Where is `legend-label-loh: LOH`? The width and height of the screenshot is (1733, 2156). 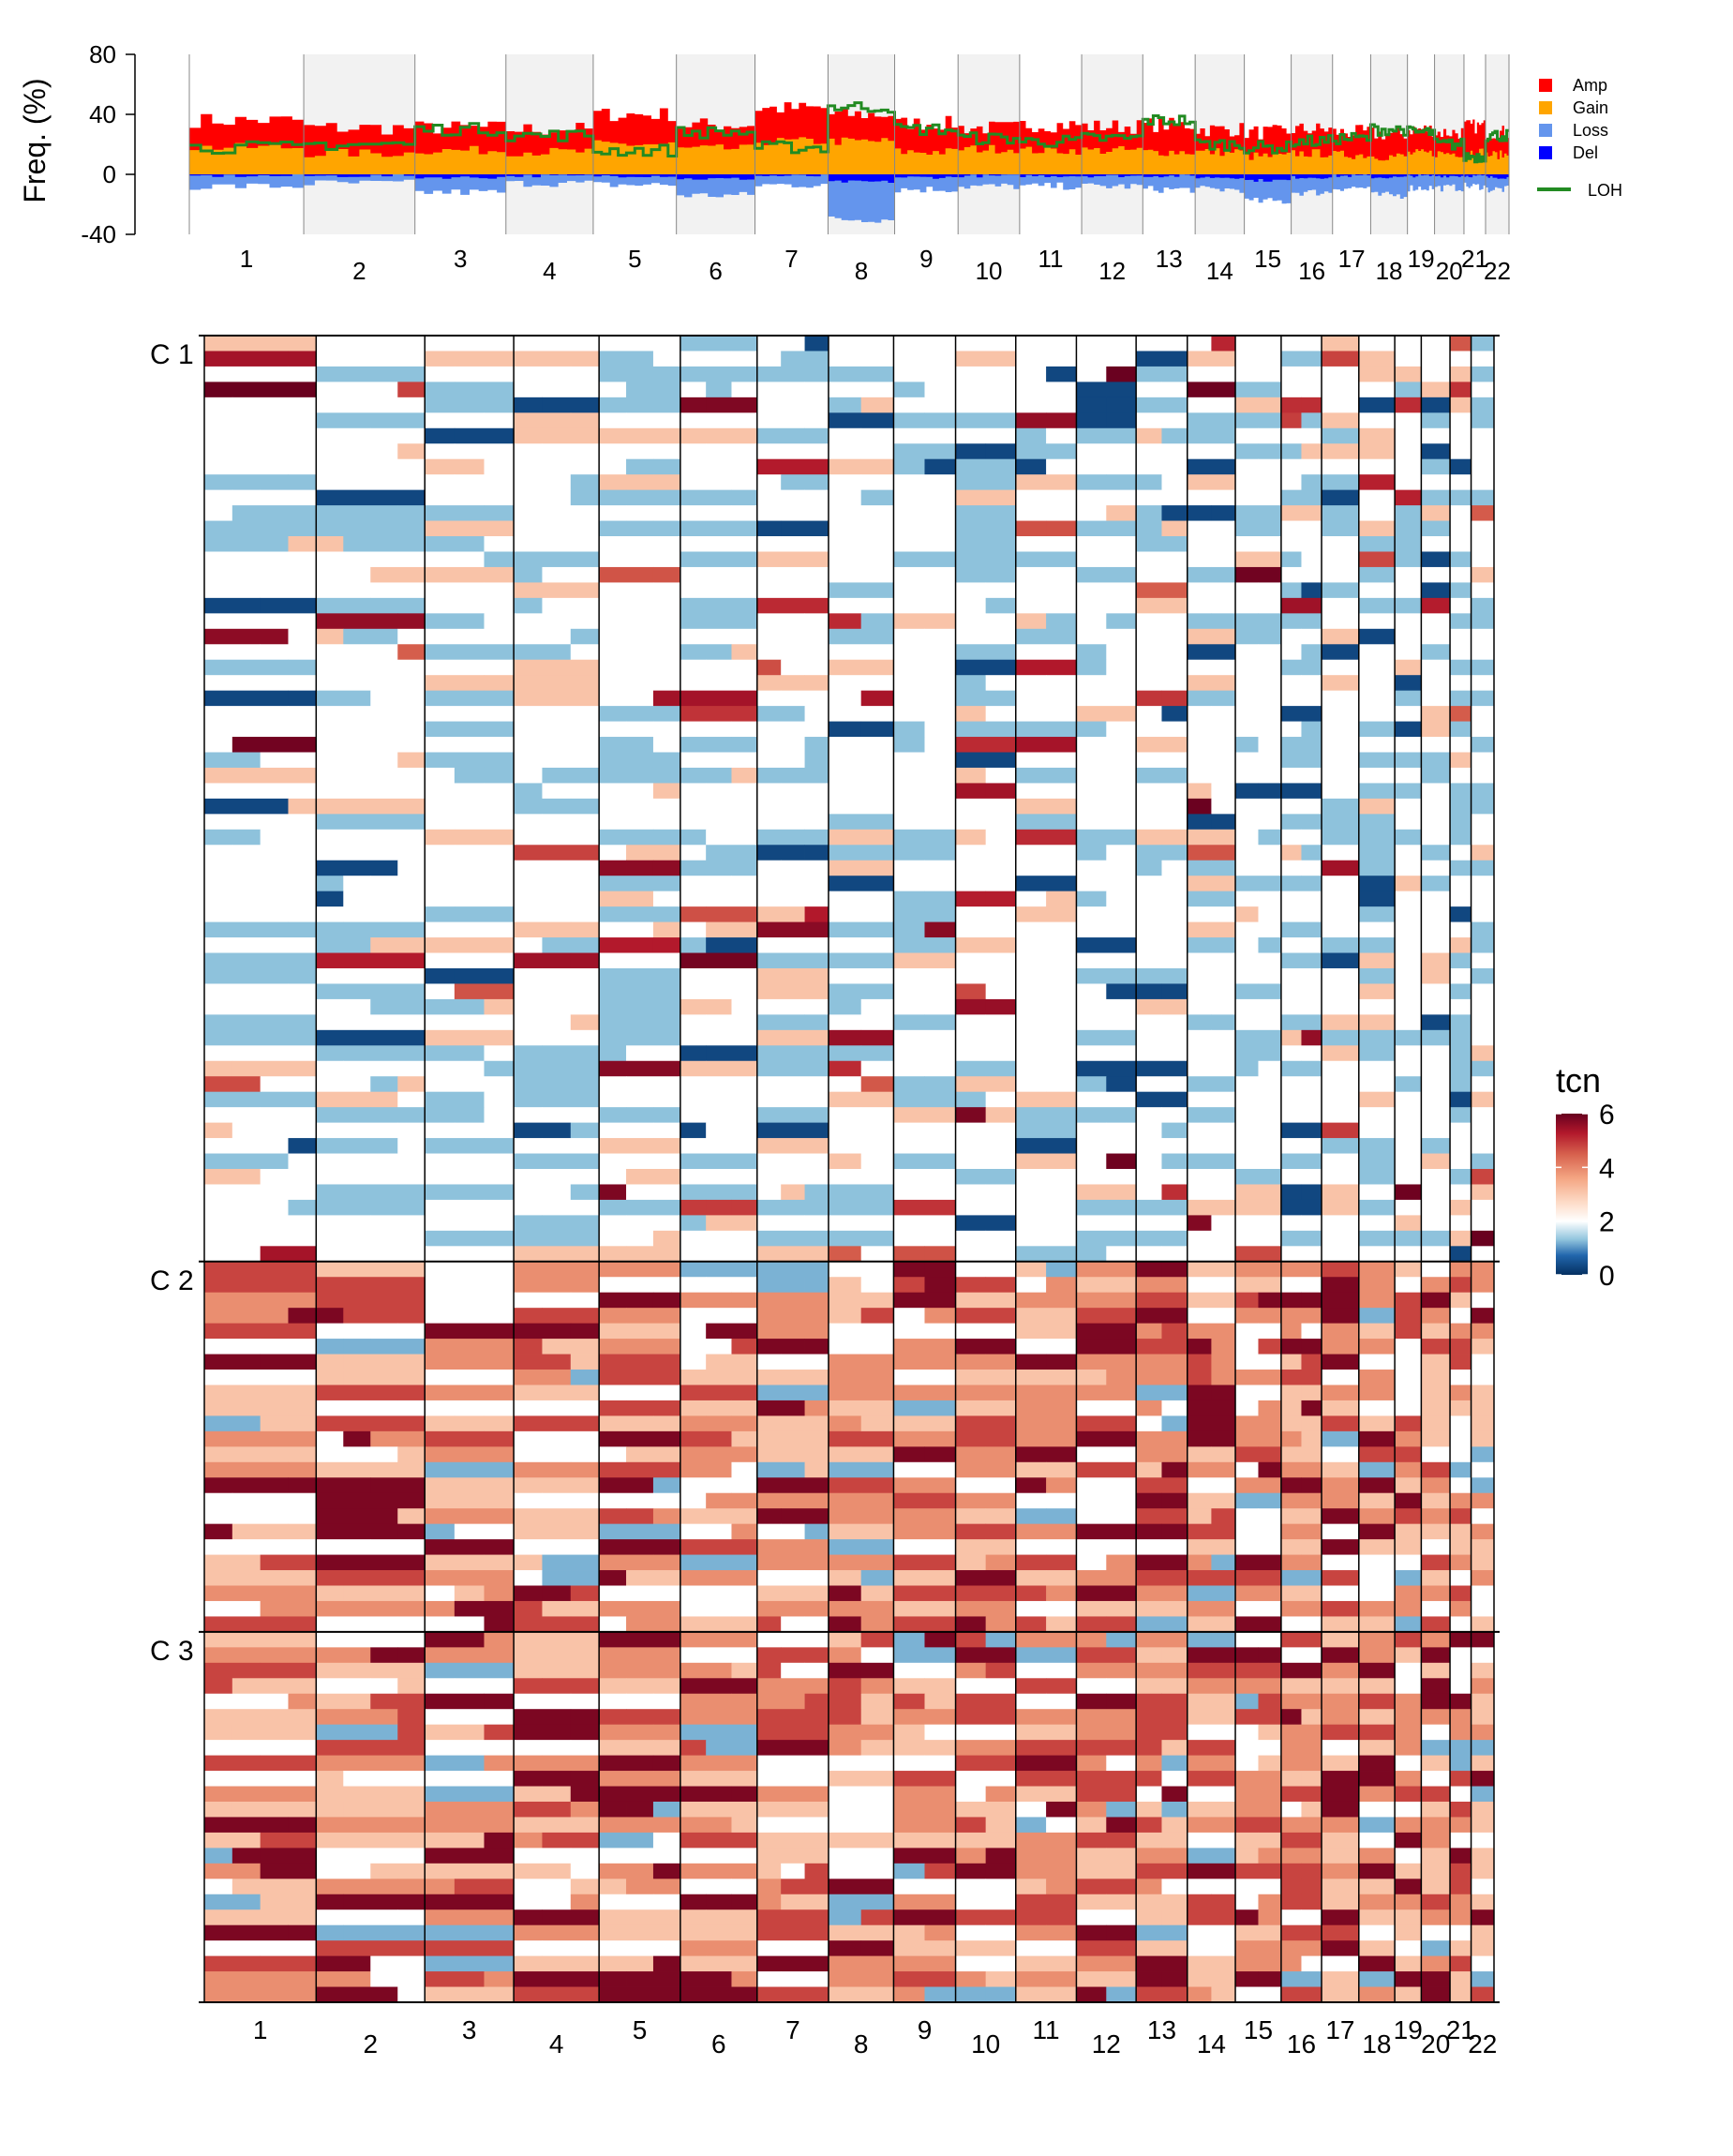
legend-label-loh: LOH is located at coordinates (1605, 190).